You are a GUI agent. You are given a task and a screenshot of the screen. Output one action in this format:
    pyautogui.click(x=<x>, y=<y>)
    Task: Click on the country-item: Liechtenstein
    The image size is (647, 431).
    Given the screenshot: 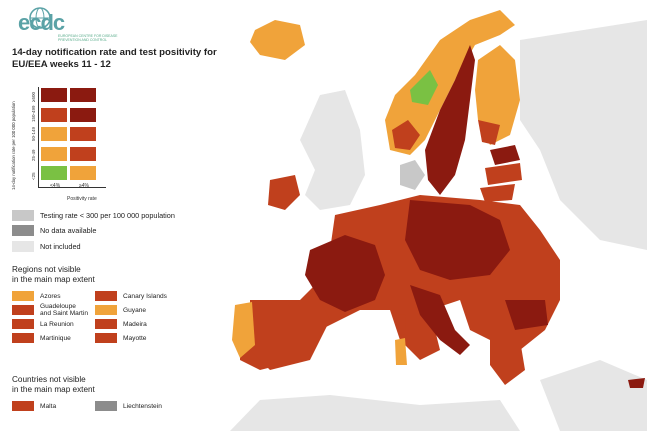 What is the action you would take?
    pyautogui.click(x=128, y=406)
    